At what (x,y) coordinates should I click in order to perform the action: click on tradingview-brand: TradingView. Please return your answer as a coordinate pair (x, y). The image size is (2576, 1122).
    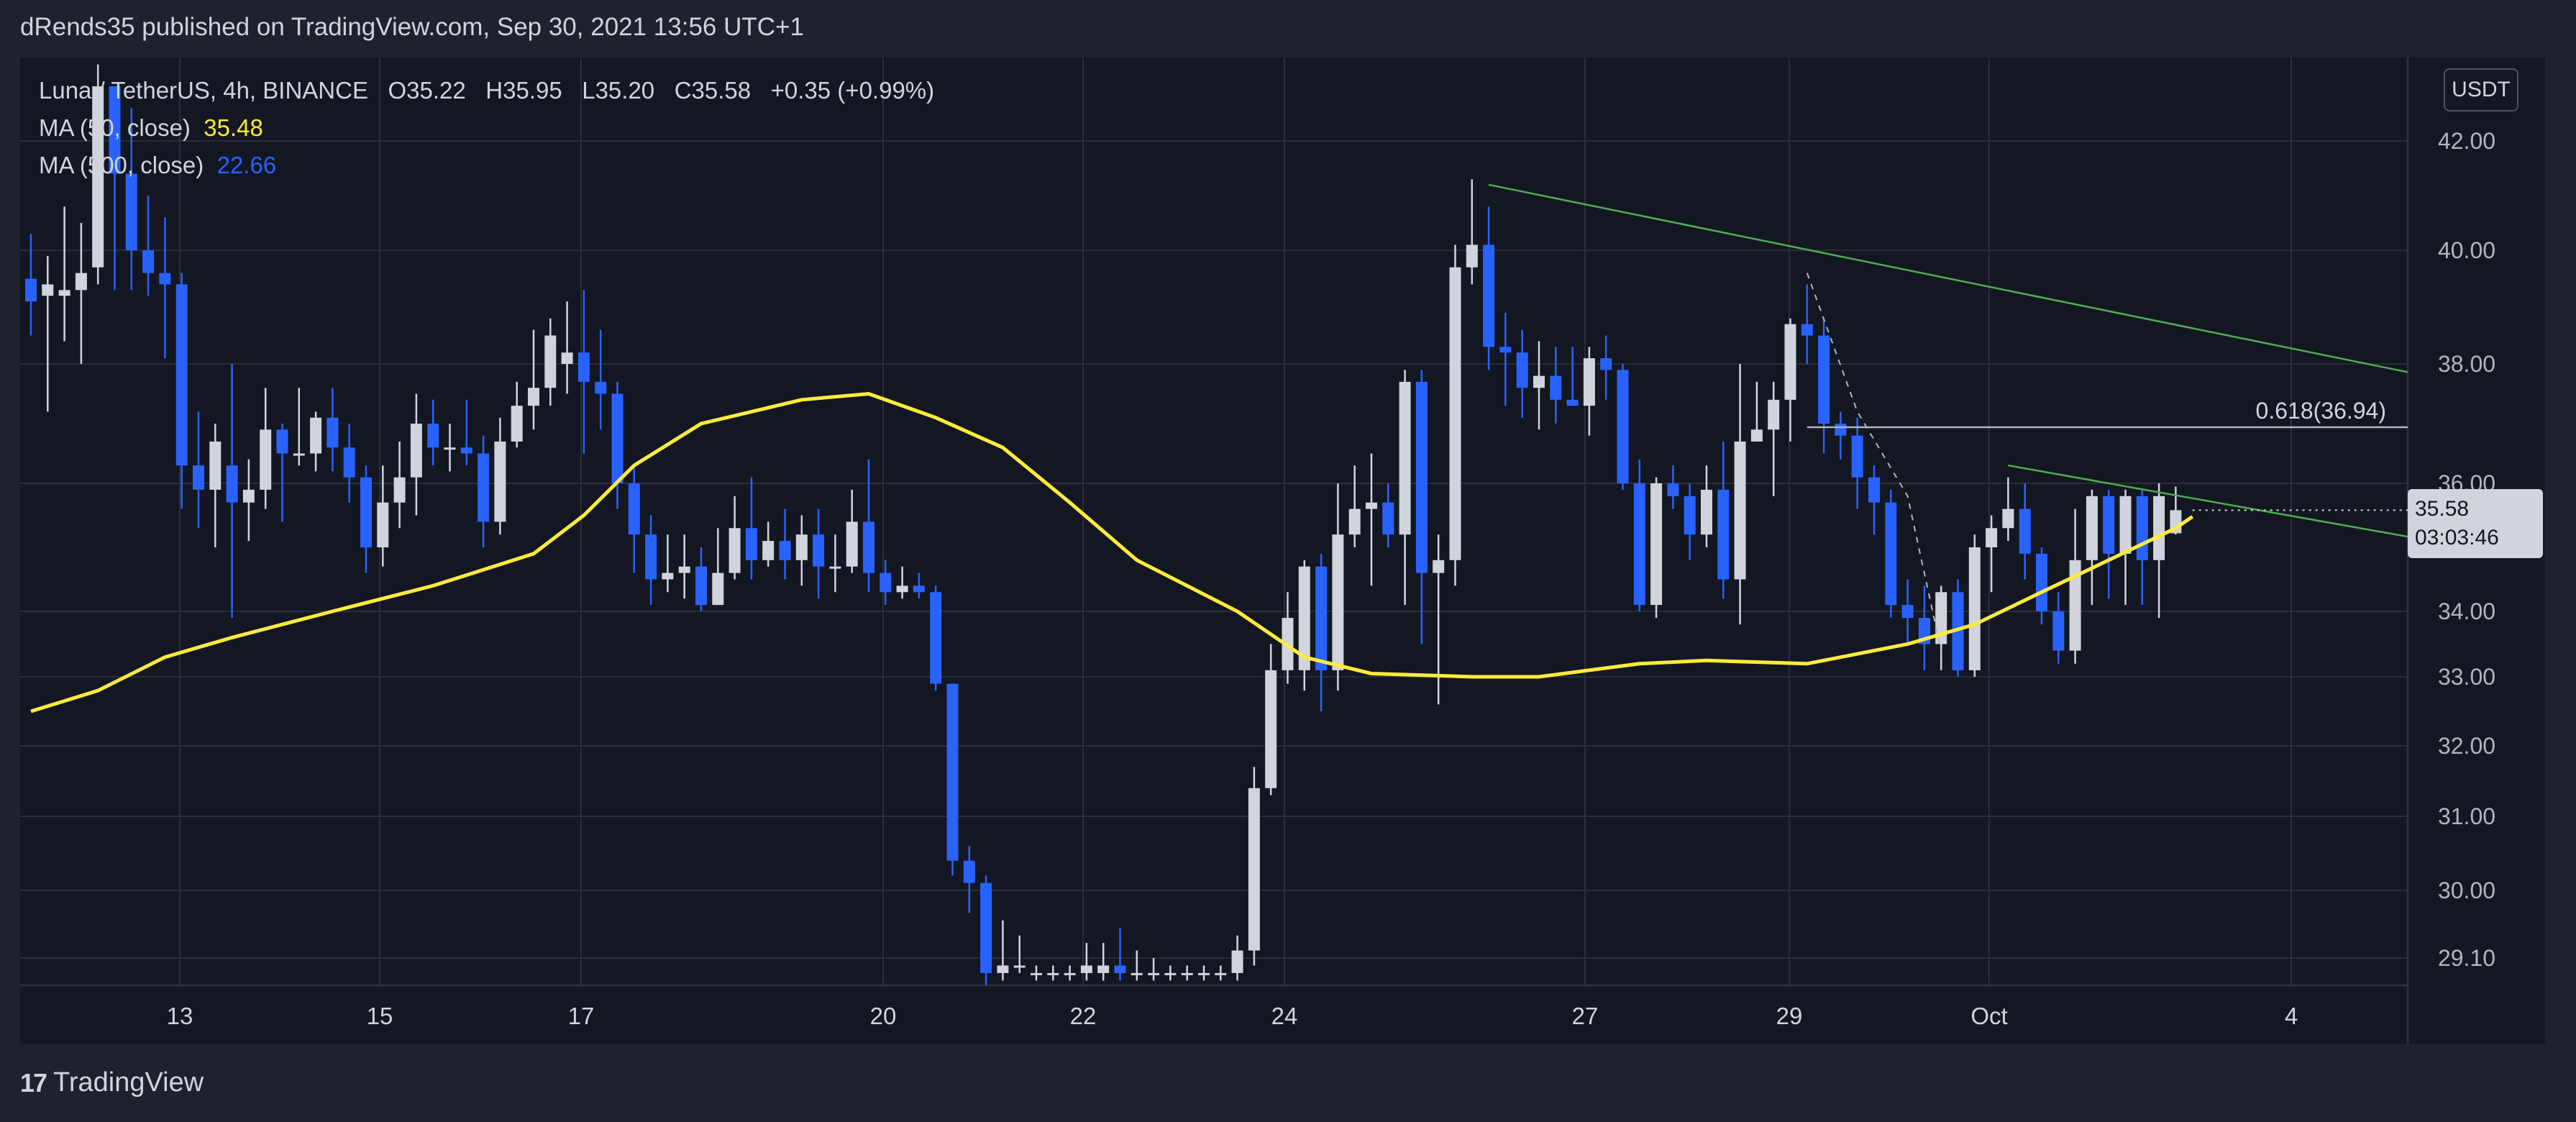
    Looking at the image, I should click on (128, 1082).